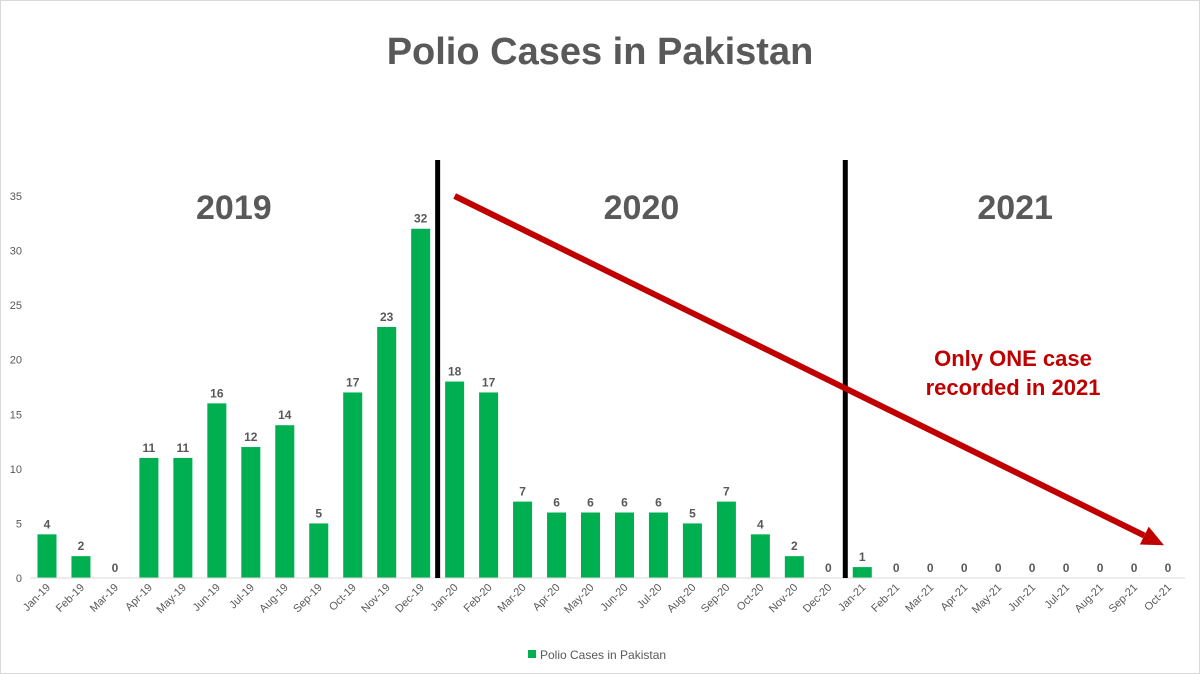 Image resolution: width=1200 pixels, height=674 pixels. I want to click on x-tick-label: May-20, so click(579, 599).